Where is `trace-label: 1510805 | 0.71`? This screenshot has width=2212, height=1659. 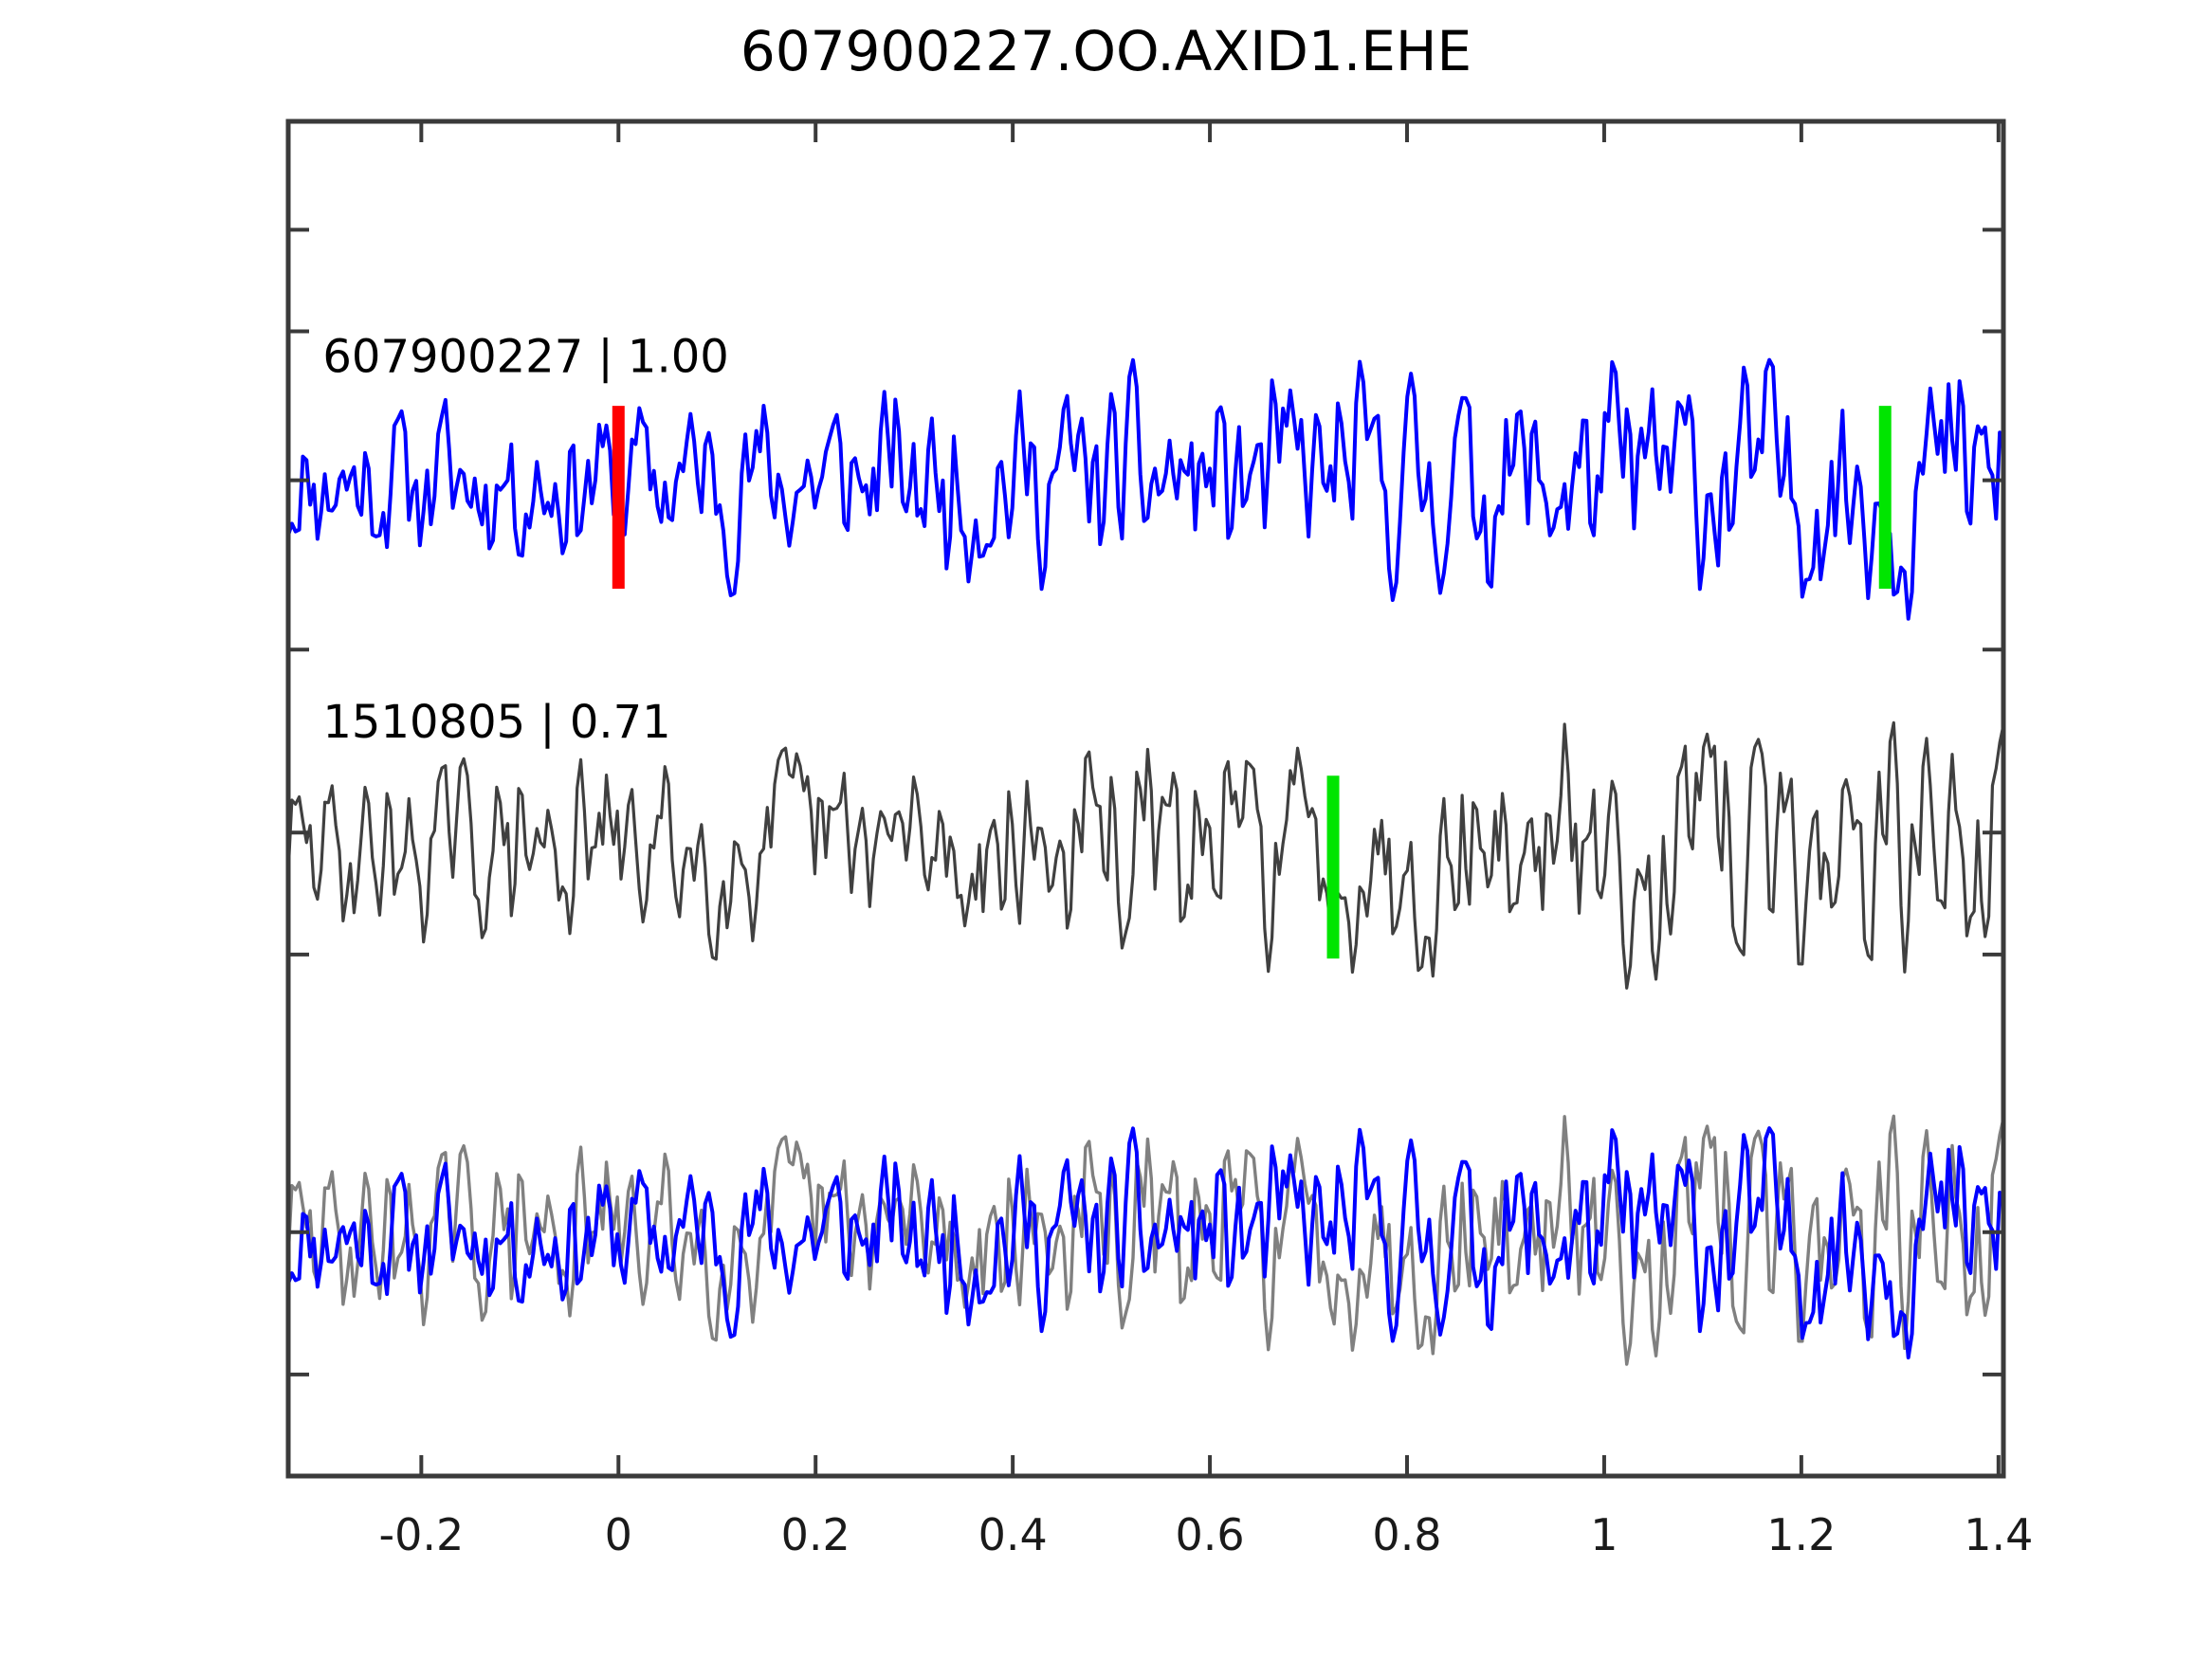
trace-label: 1510805 | 0.71 is located at coordinates (496, 722).